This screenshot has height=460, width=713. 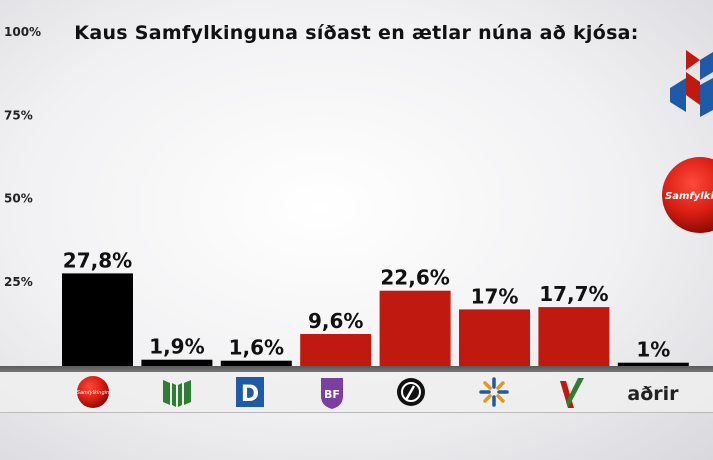 I want to click on samfylkingin-logo-icon: Samfylkingin, so click(x=93, y=392).